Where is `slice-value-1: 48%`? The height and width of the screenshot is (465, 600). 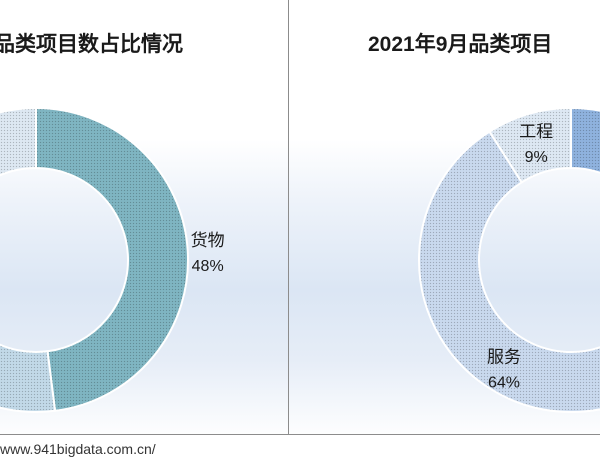 slice-value-1: 48% is located at coordinates (208, 266).